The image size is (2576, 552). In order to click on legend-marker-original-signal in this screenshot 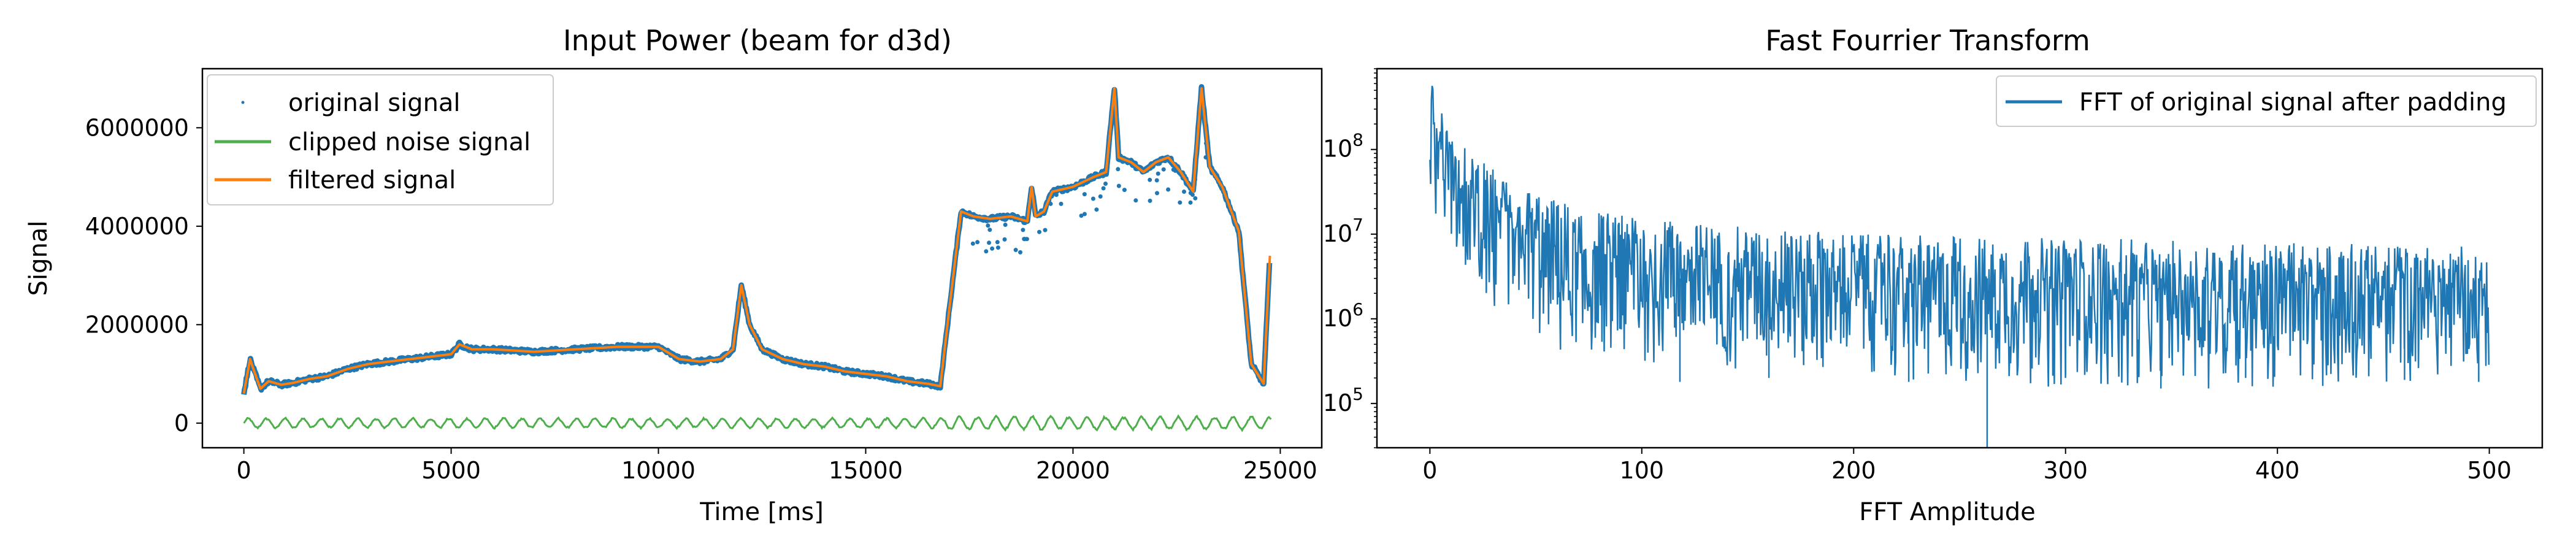, I will do `click(243, 102)`.